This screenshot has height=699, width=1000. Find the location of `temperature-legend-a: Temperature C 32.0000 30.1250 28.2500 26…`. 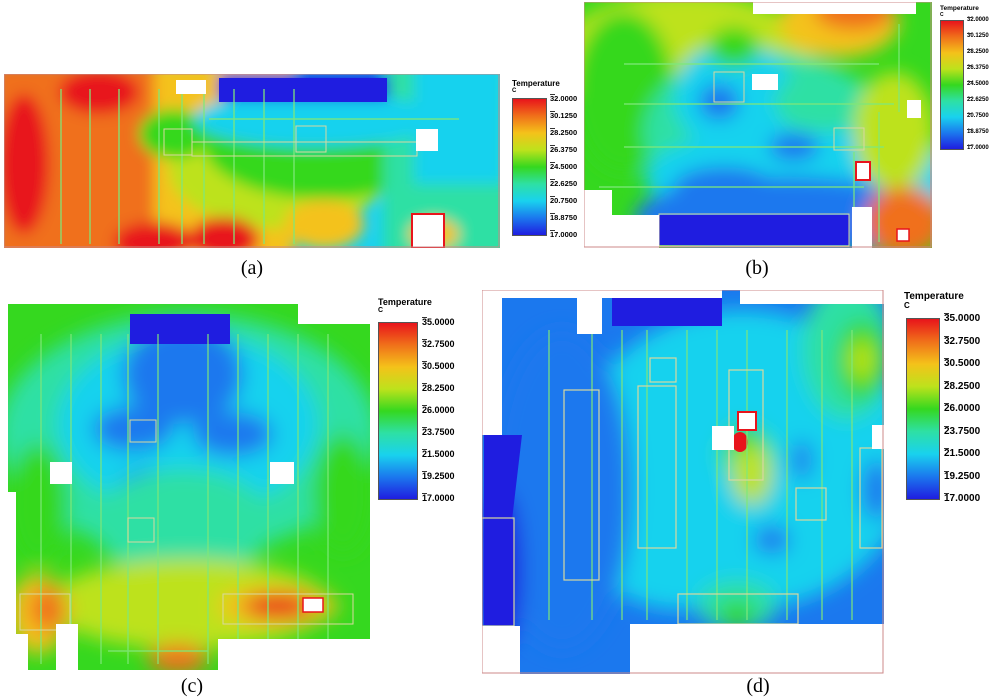

temperature-legend-a: Temperature C 32.0000 30.1250 28.2500 26… is located at coordinates (552, 160).